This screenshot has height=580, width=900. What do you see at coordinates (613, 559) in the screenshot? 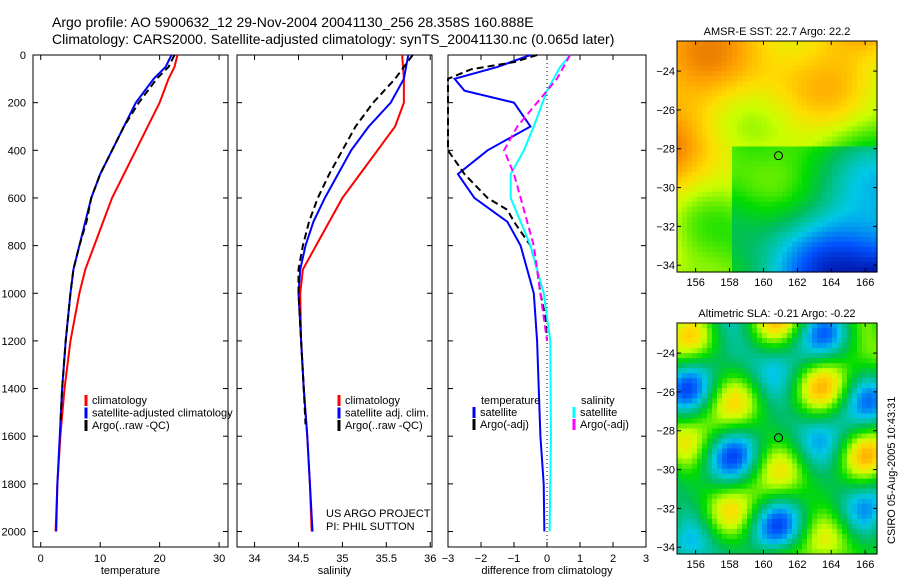
I see `x-tick-label: 2` at bounding box center [613, 559].